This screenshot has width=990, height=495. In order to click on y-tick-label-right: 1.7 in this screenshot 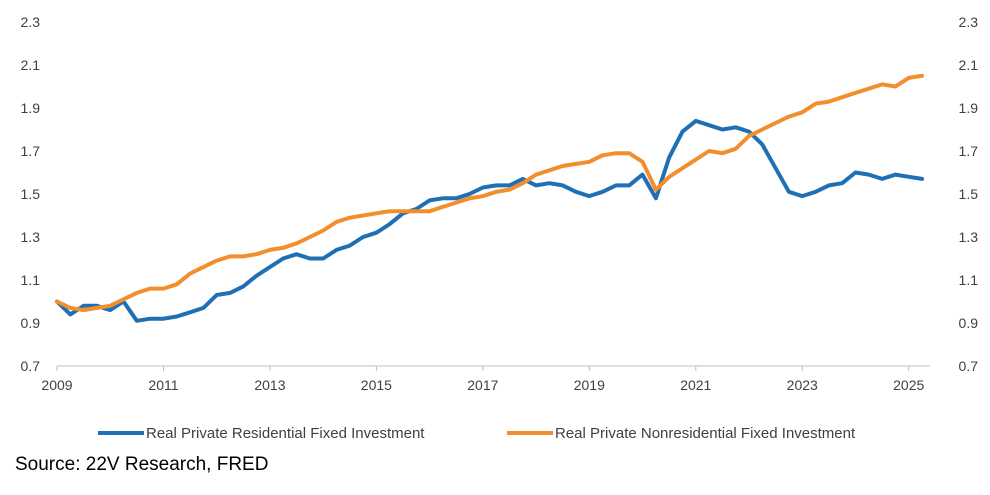, I will do `click(969, 151)`.